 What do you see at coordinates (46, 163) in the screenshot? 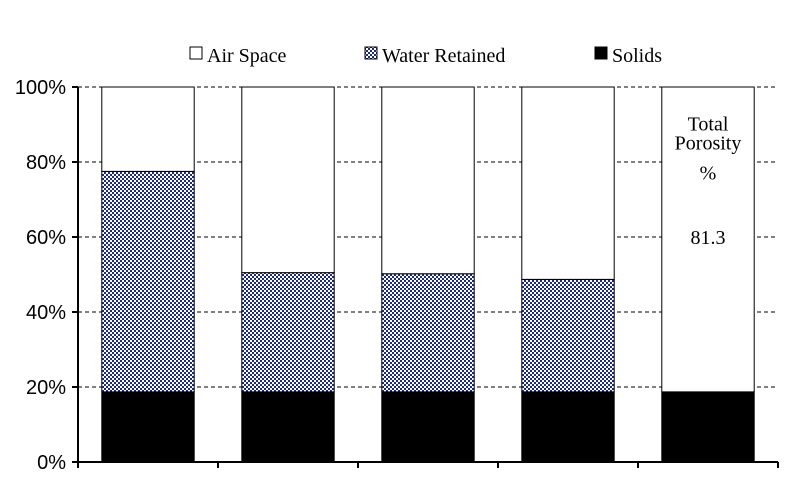
I see `y-tick-label-80: 80%` at bounding box center [46, 163].